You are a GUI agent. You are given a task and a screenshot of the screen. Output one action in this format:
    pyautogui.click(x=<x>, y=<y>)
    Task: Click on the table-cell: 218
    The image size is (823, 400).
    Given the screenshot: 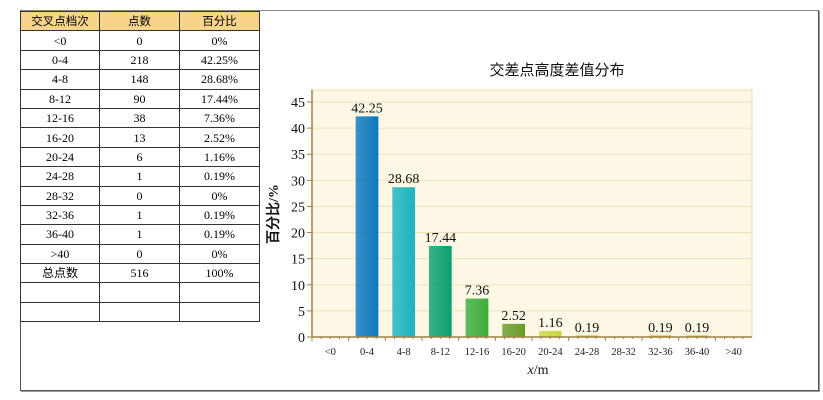 What is the action you would take?
    pyautogui.click(x=139, y=60)
    